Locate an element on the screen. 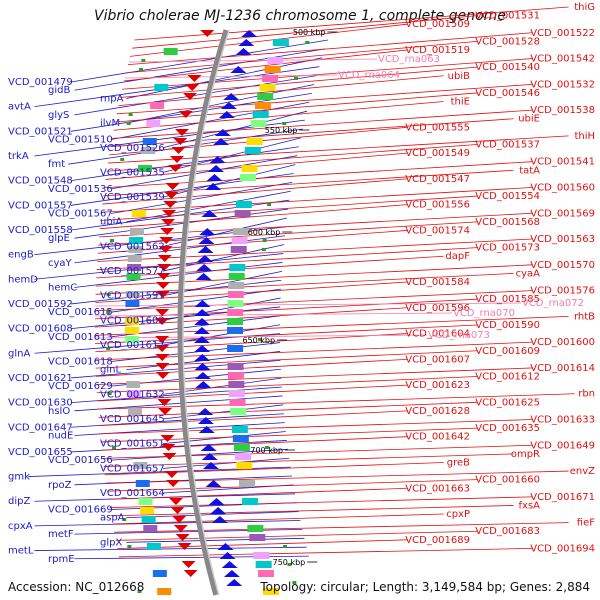 This screenshot has height=600, width=600. gene-label-forward: VCD_001613 is located at coordinates (80, 337).